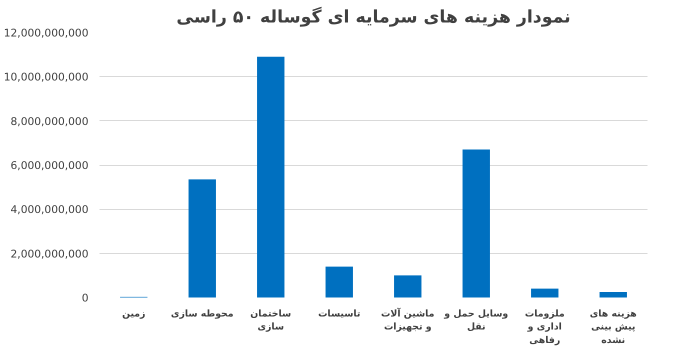 The width and height of the screenshot is (677, 348). Describe the element at coordinates (49, 165) in the screenshot. I see `y-tick-label: 6,000,000,000` at that location.